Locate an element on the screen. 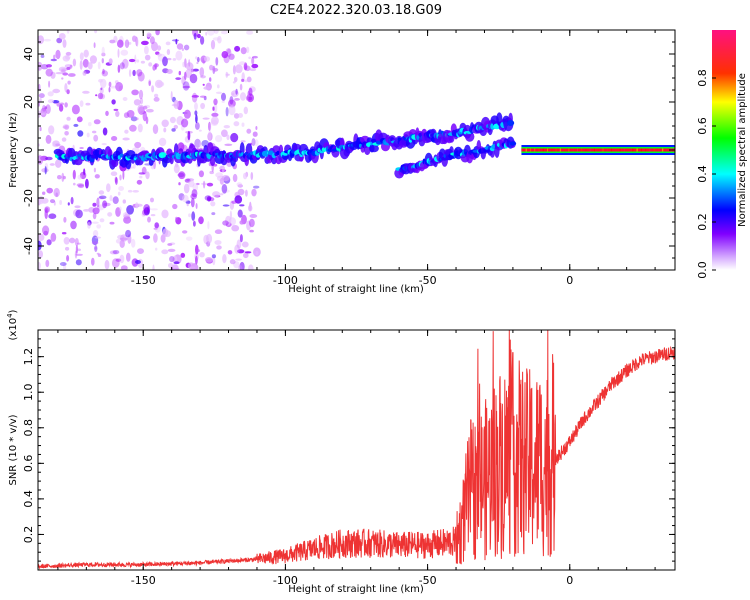  spectrogram-x-tick-label: -100 is located at coordinates (285, 280).